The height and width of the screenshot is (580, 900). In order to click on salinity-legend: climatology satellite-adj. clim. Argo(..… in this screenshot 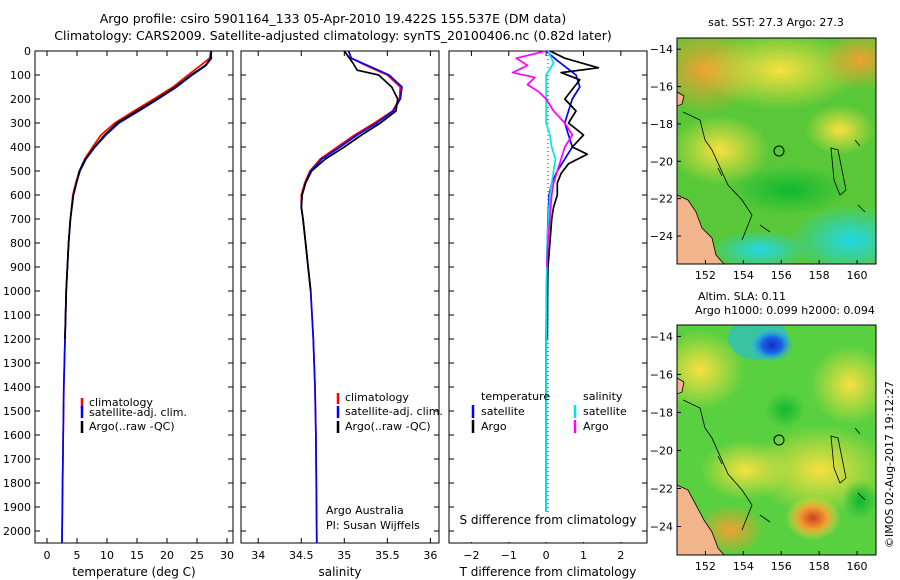, I will do `click(389, 412)`.